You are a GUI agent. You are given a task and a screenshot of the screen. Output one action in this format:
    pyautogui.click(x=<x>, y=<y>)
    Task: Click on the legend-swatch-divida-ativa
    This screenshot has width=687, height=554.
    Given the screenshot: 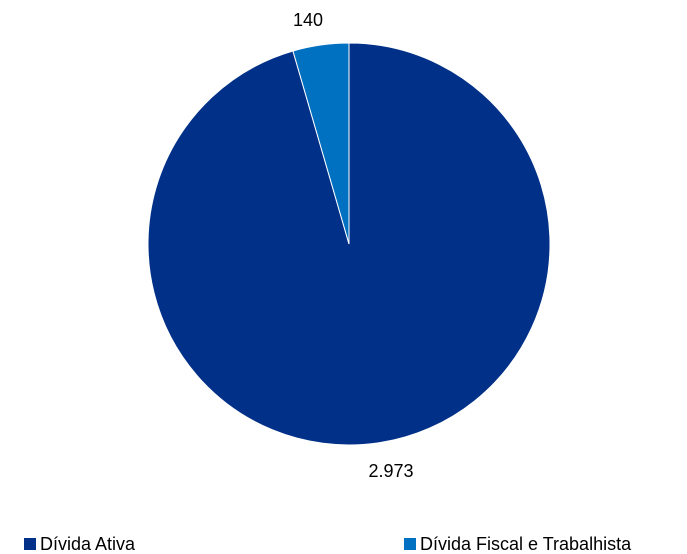 What is the action you would take?
    pyautogui.click(x=30, y=544)
    